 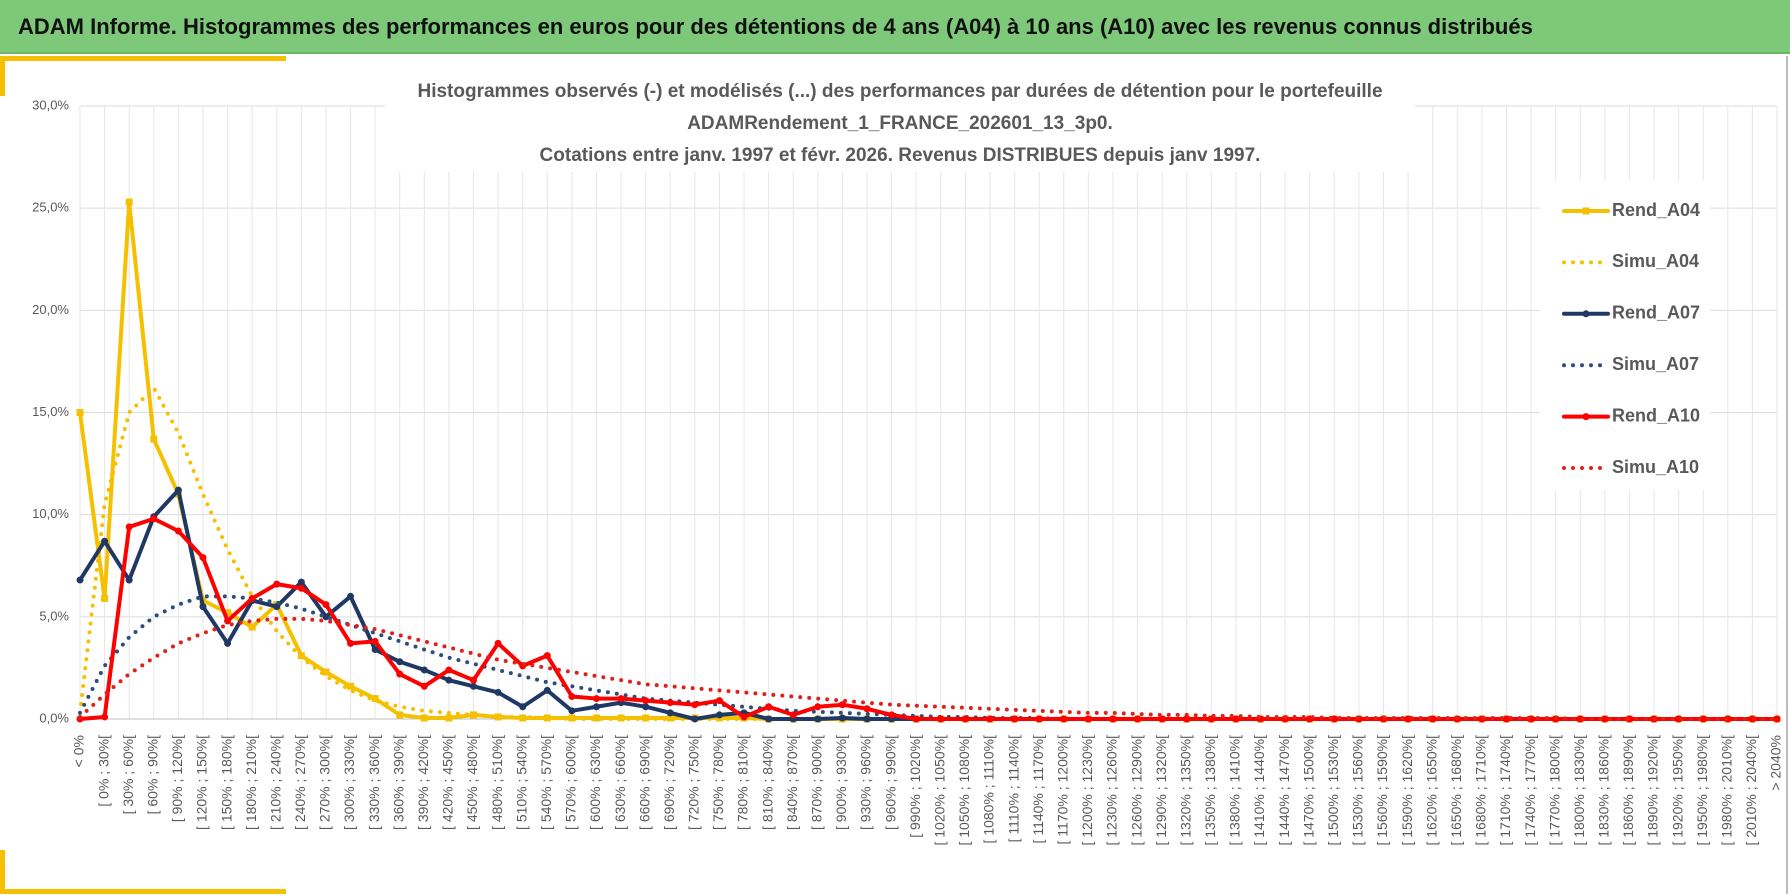 What do you see at coordinates (349, 782) in the screenshot?
I see `x-tick-label: [ 300% ; 330%[` at bounding box center [349, 782].